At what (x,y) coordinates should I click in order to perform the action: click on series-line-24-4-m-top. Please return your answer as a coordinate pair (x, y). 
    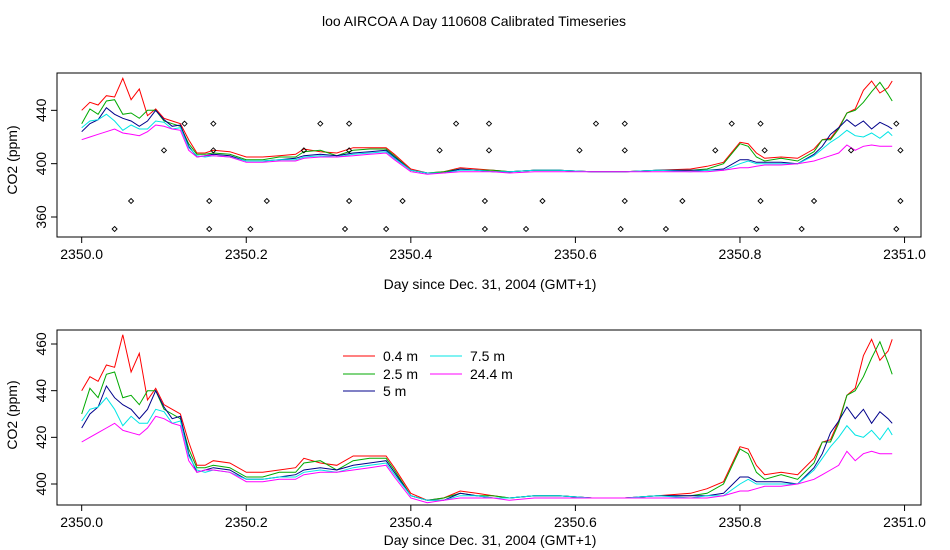
    Looking at the image, I should click on (487, 149).